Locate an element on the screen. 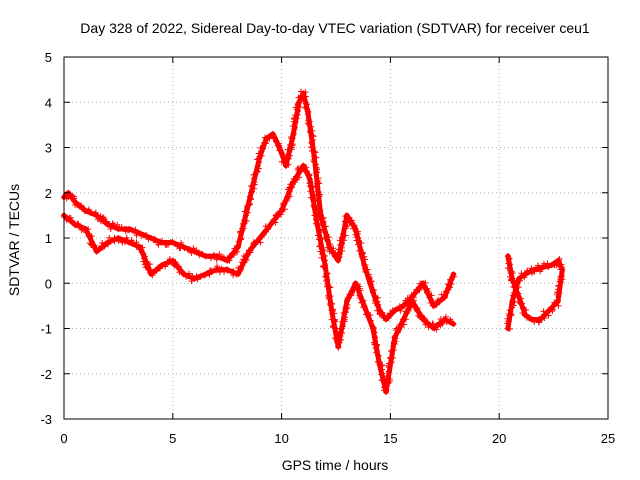 The width and height of the screenshot is (640, 480). y-tick-label: -1 is located at coordinates (46, 329).